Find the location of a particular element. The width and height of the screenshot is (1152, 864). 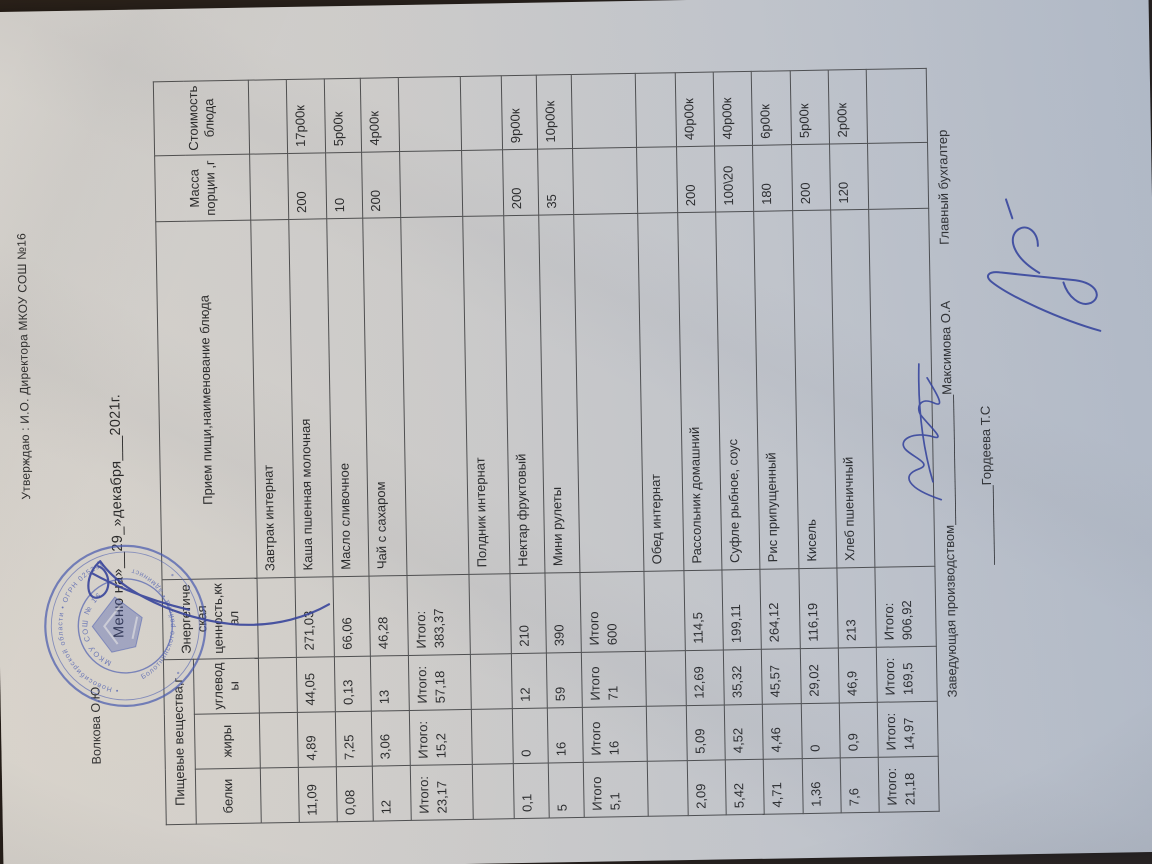

cell-carbs is located at coordinates (491, 681).